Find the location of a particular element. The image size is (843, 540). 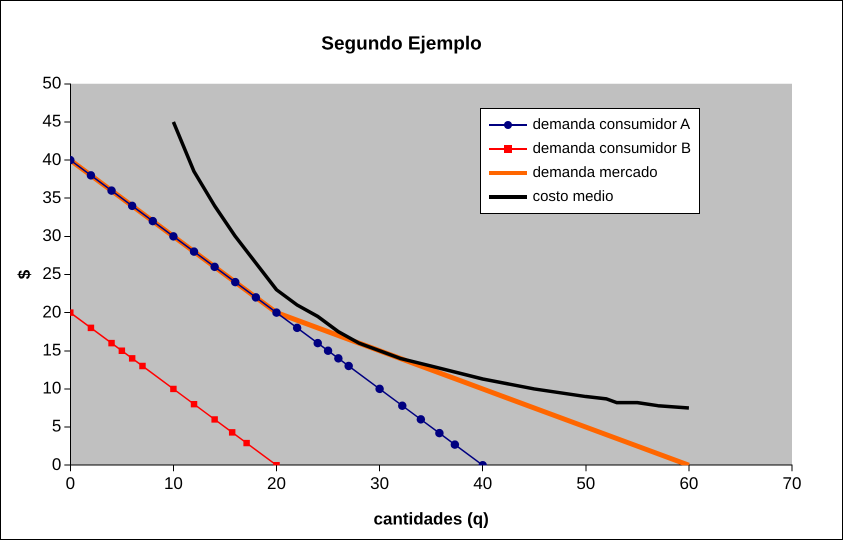

y-tick-label: 15 is located at coordinates (52, 350).